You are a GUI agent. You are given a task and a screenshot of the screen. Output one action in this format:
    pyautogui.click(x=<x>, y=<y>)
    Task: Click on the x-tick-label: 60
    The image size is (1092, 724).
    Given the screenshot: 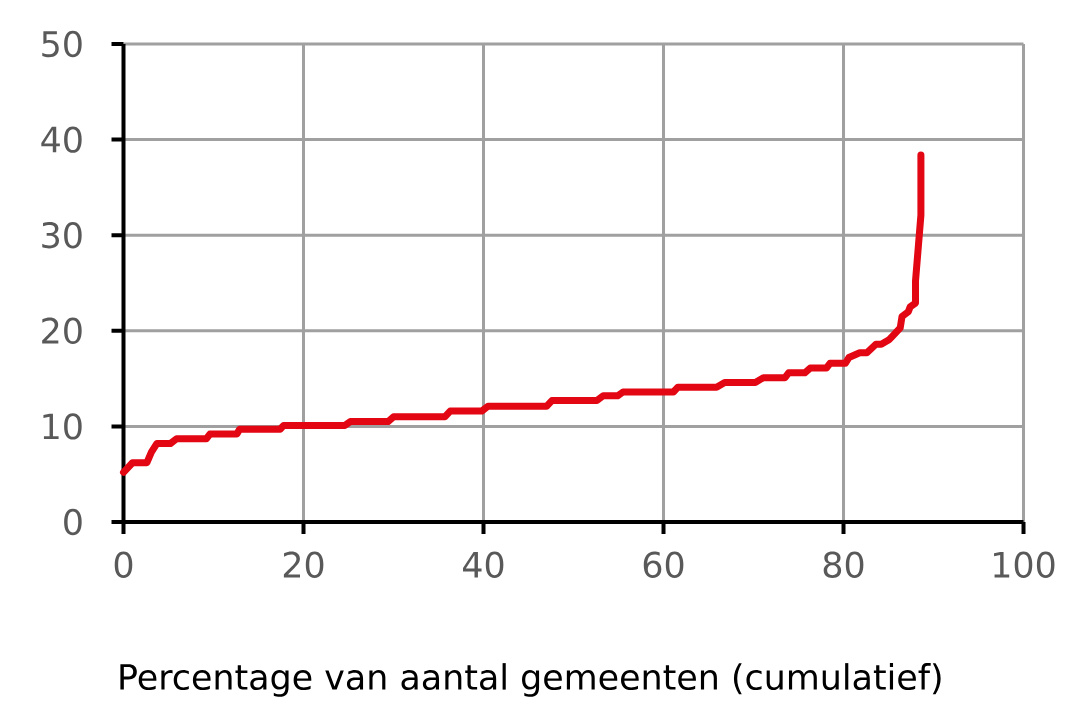 What is the action you would take?
    pyautogui.click(x=663, y=564)
    